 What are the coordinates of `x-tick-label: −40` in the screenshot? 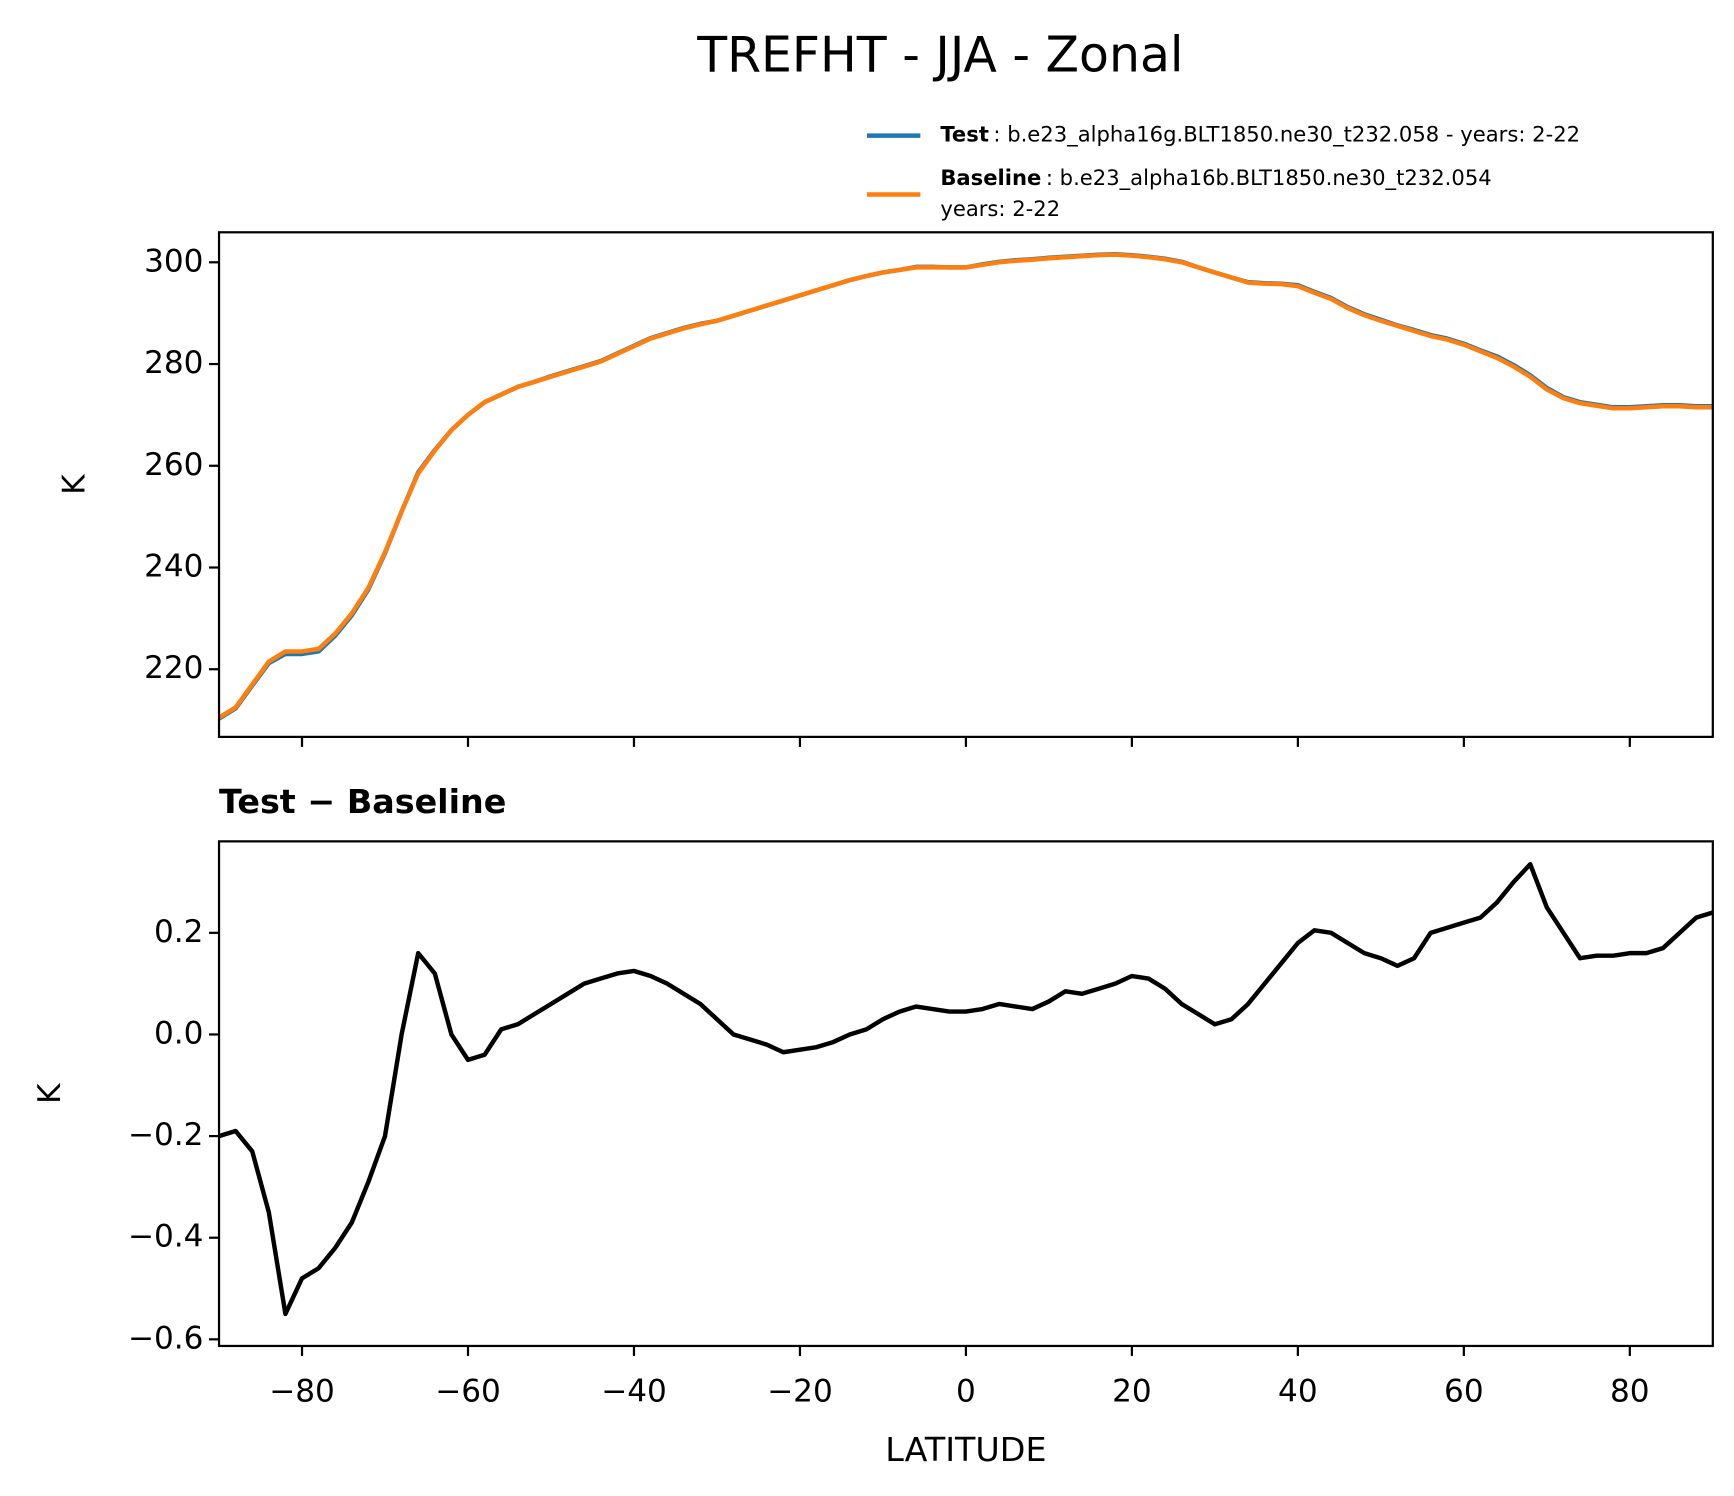 It's located at (634, 1392).